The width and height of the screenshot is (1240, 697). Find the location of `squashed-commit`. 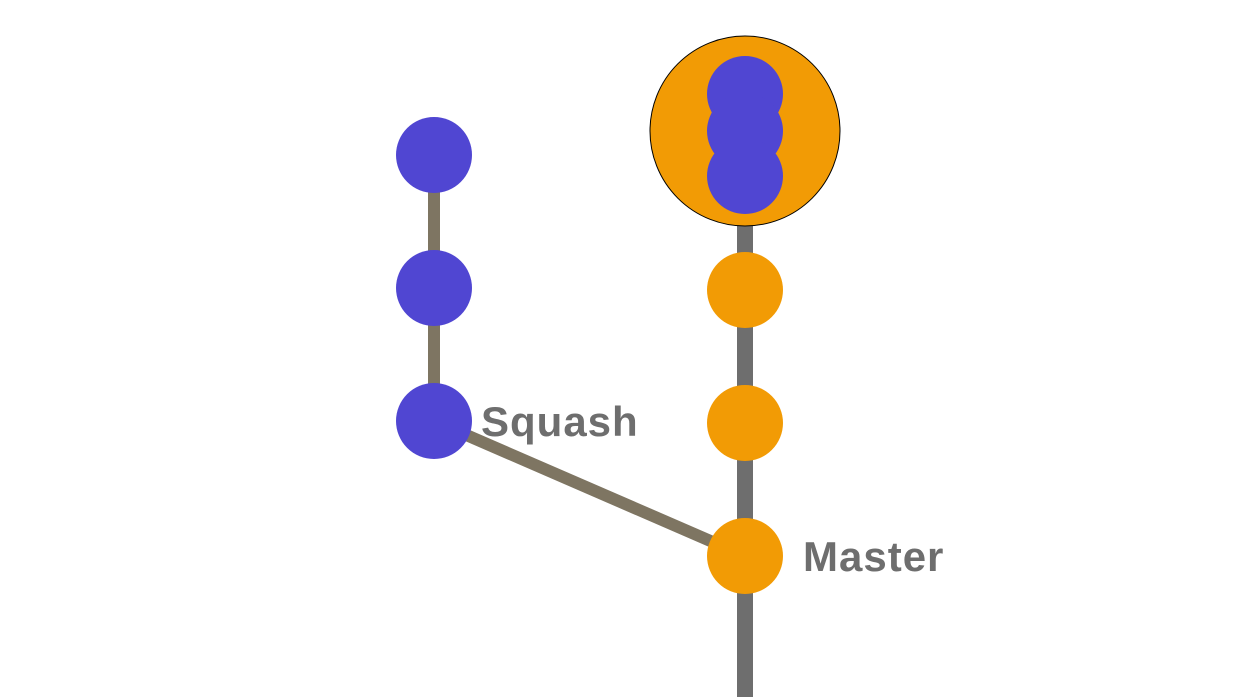

squashed-commit is located at coordinates (745, 131).